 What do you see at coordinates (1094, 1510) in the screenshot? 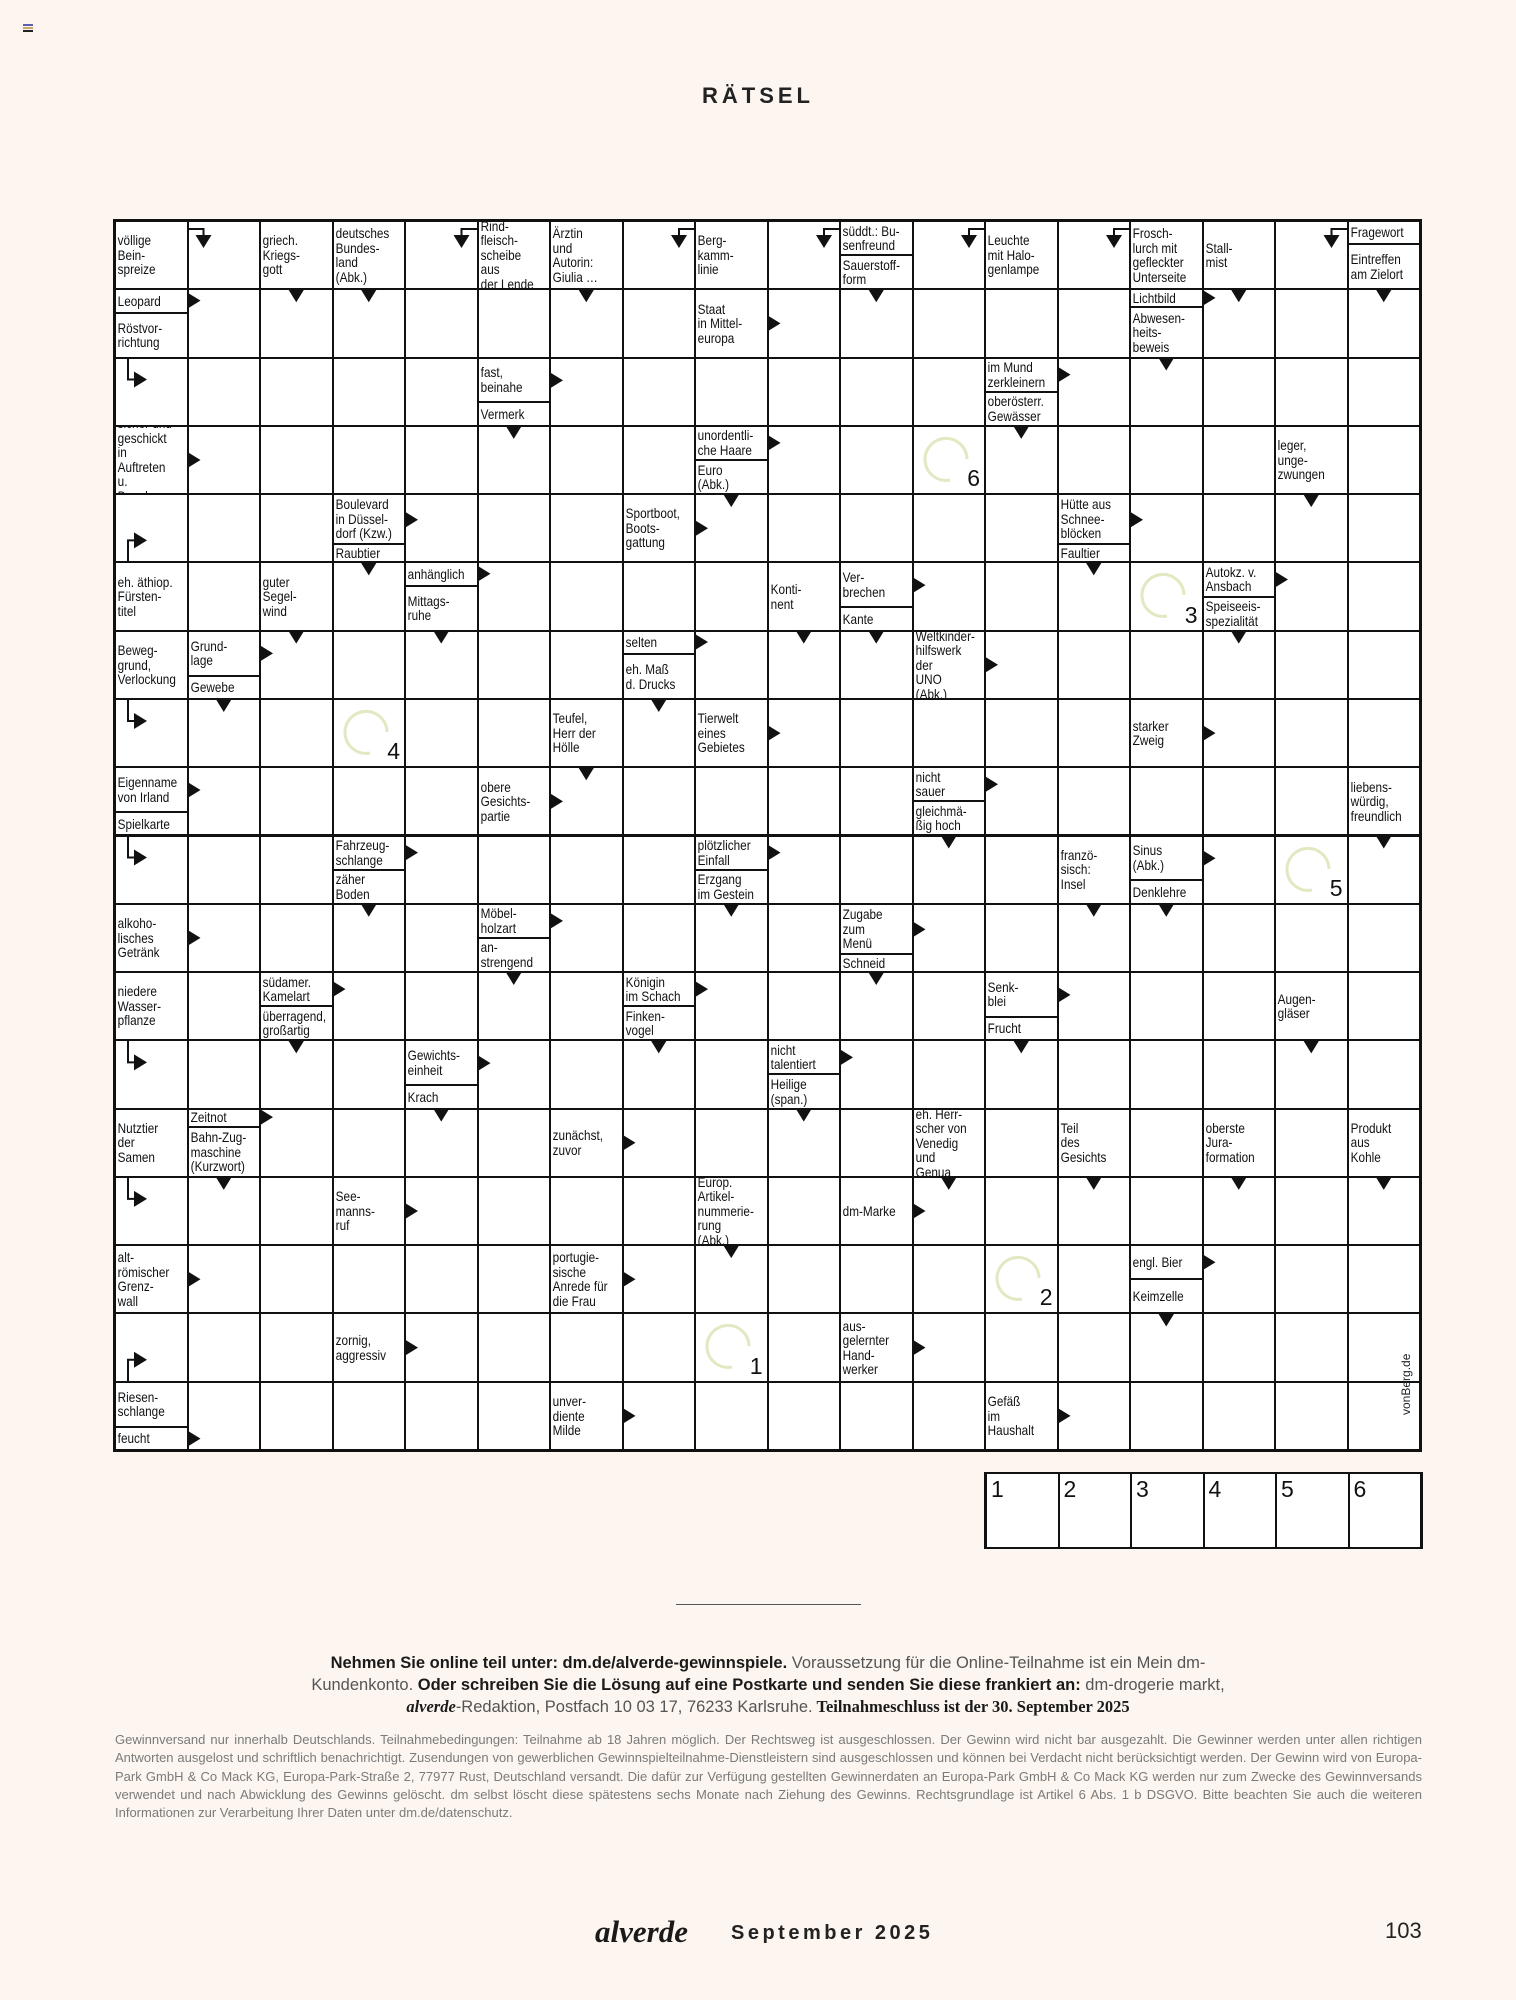
I see `solution-box: 2` at bounding box center [1094, 1510].